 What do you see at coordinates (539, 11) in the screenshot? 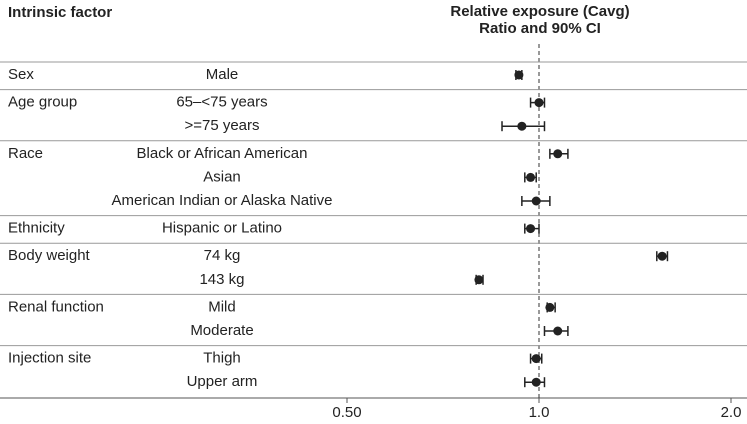
I see `column-header: Relative exposure (Cavg)` at bounding box center [539, 11].